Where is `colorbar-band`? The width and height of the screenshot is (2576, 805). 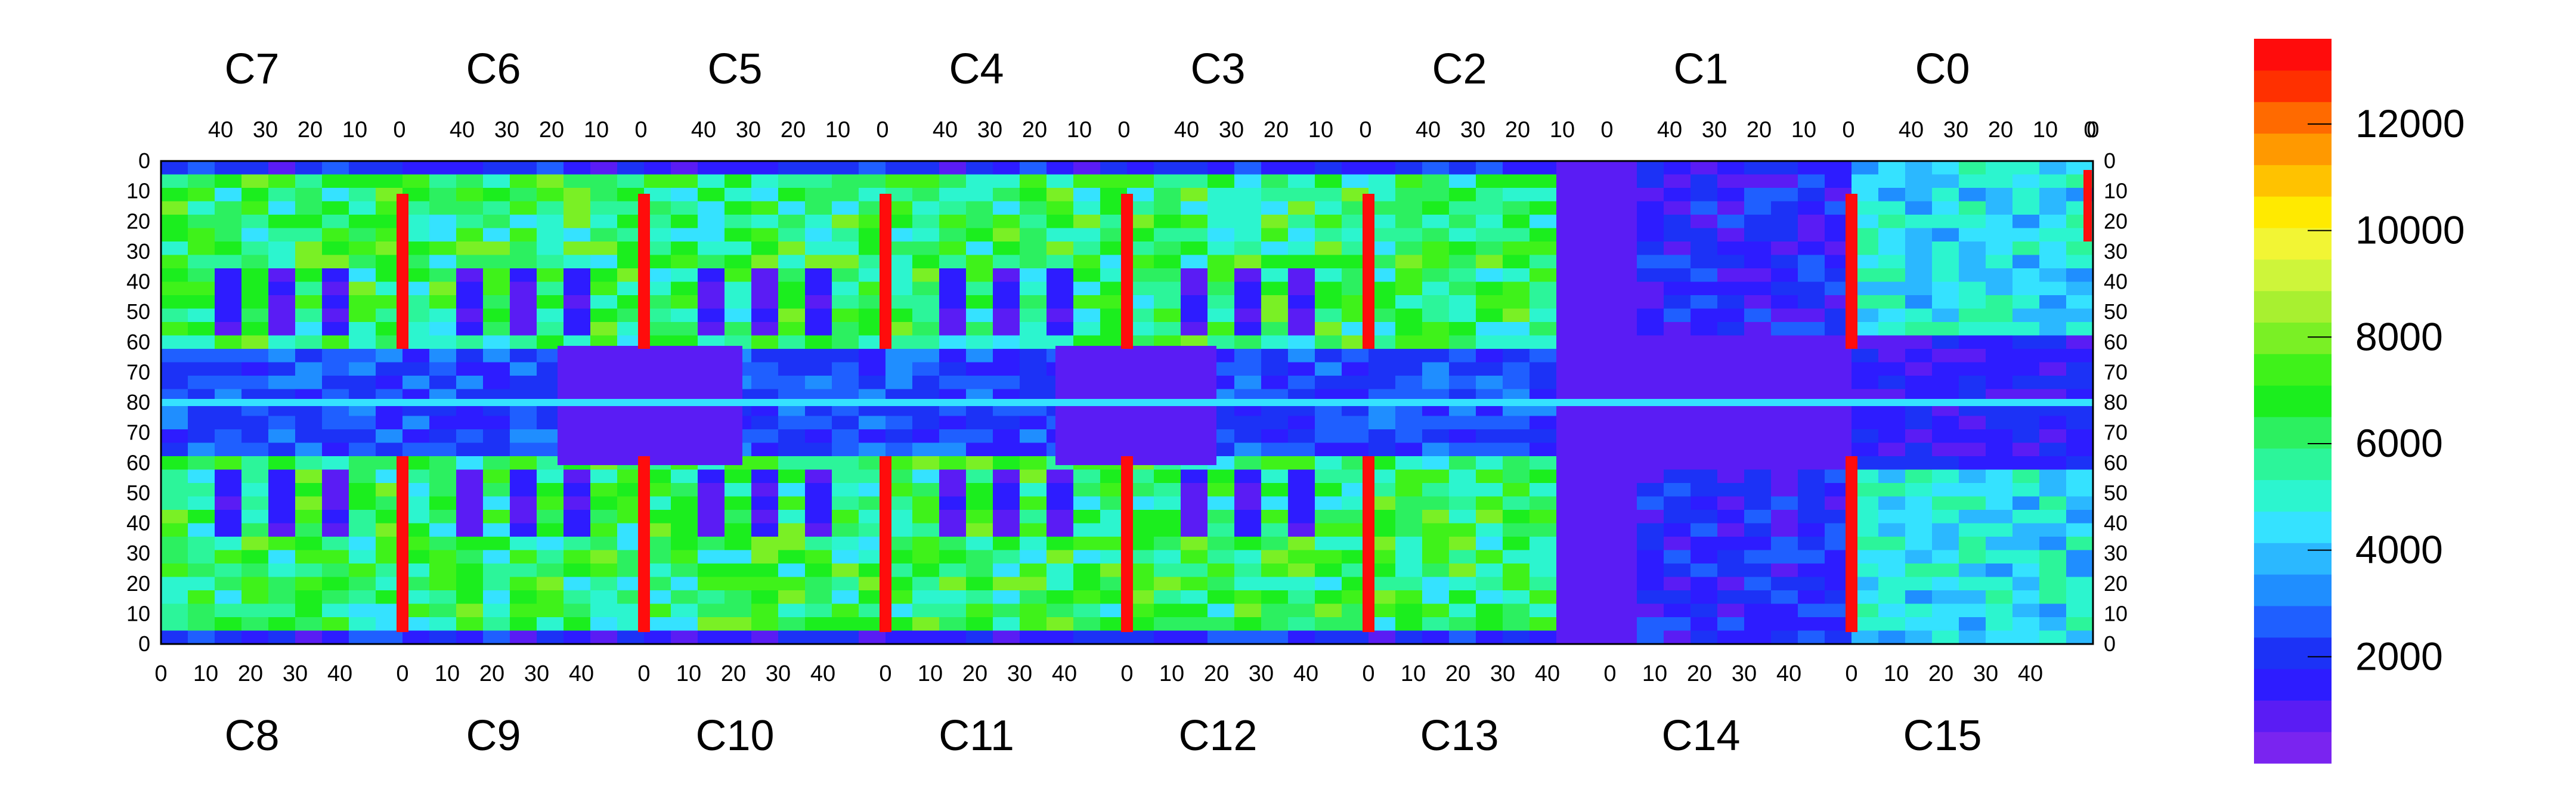 colorbar-band is located at coordinates (2293, 338).